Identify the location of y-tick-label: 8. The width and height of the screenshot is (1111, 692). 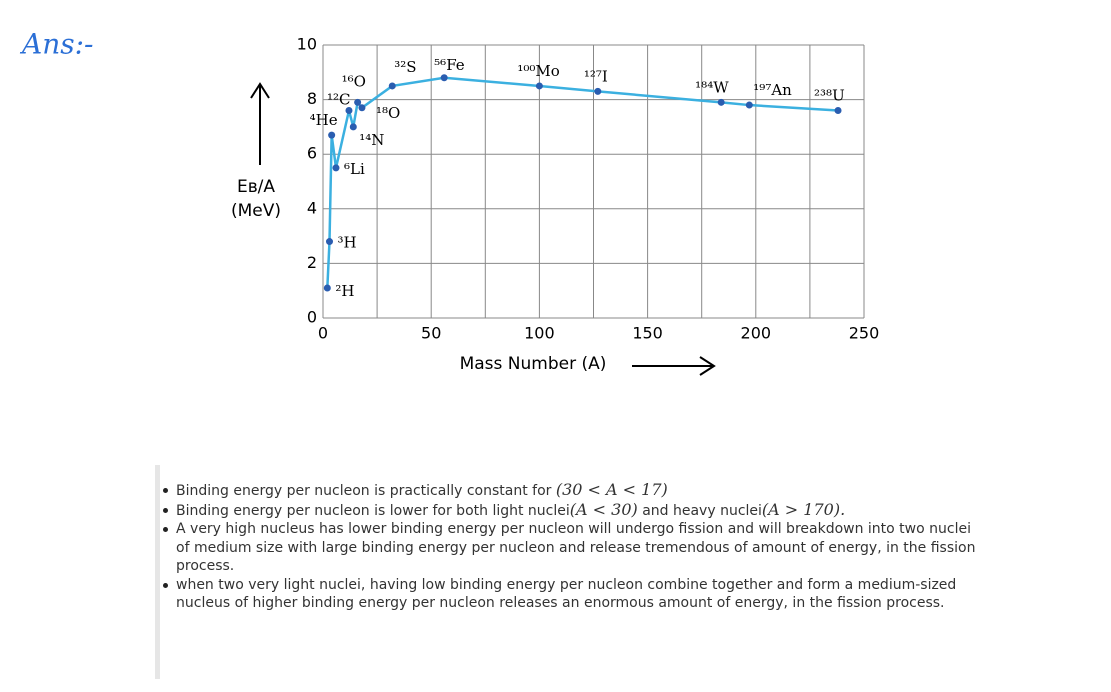
(312, 98).